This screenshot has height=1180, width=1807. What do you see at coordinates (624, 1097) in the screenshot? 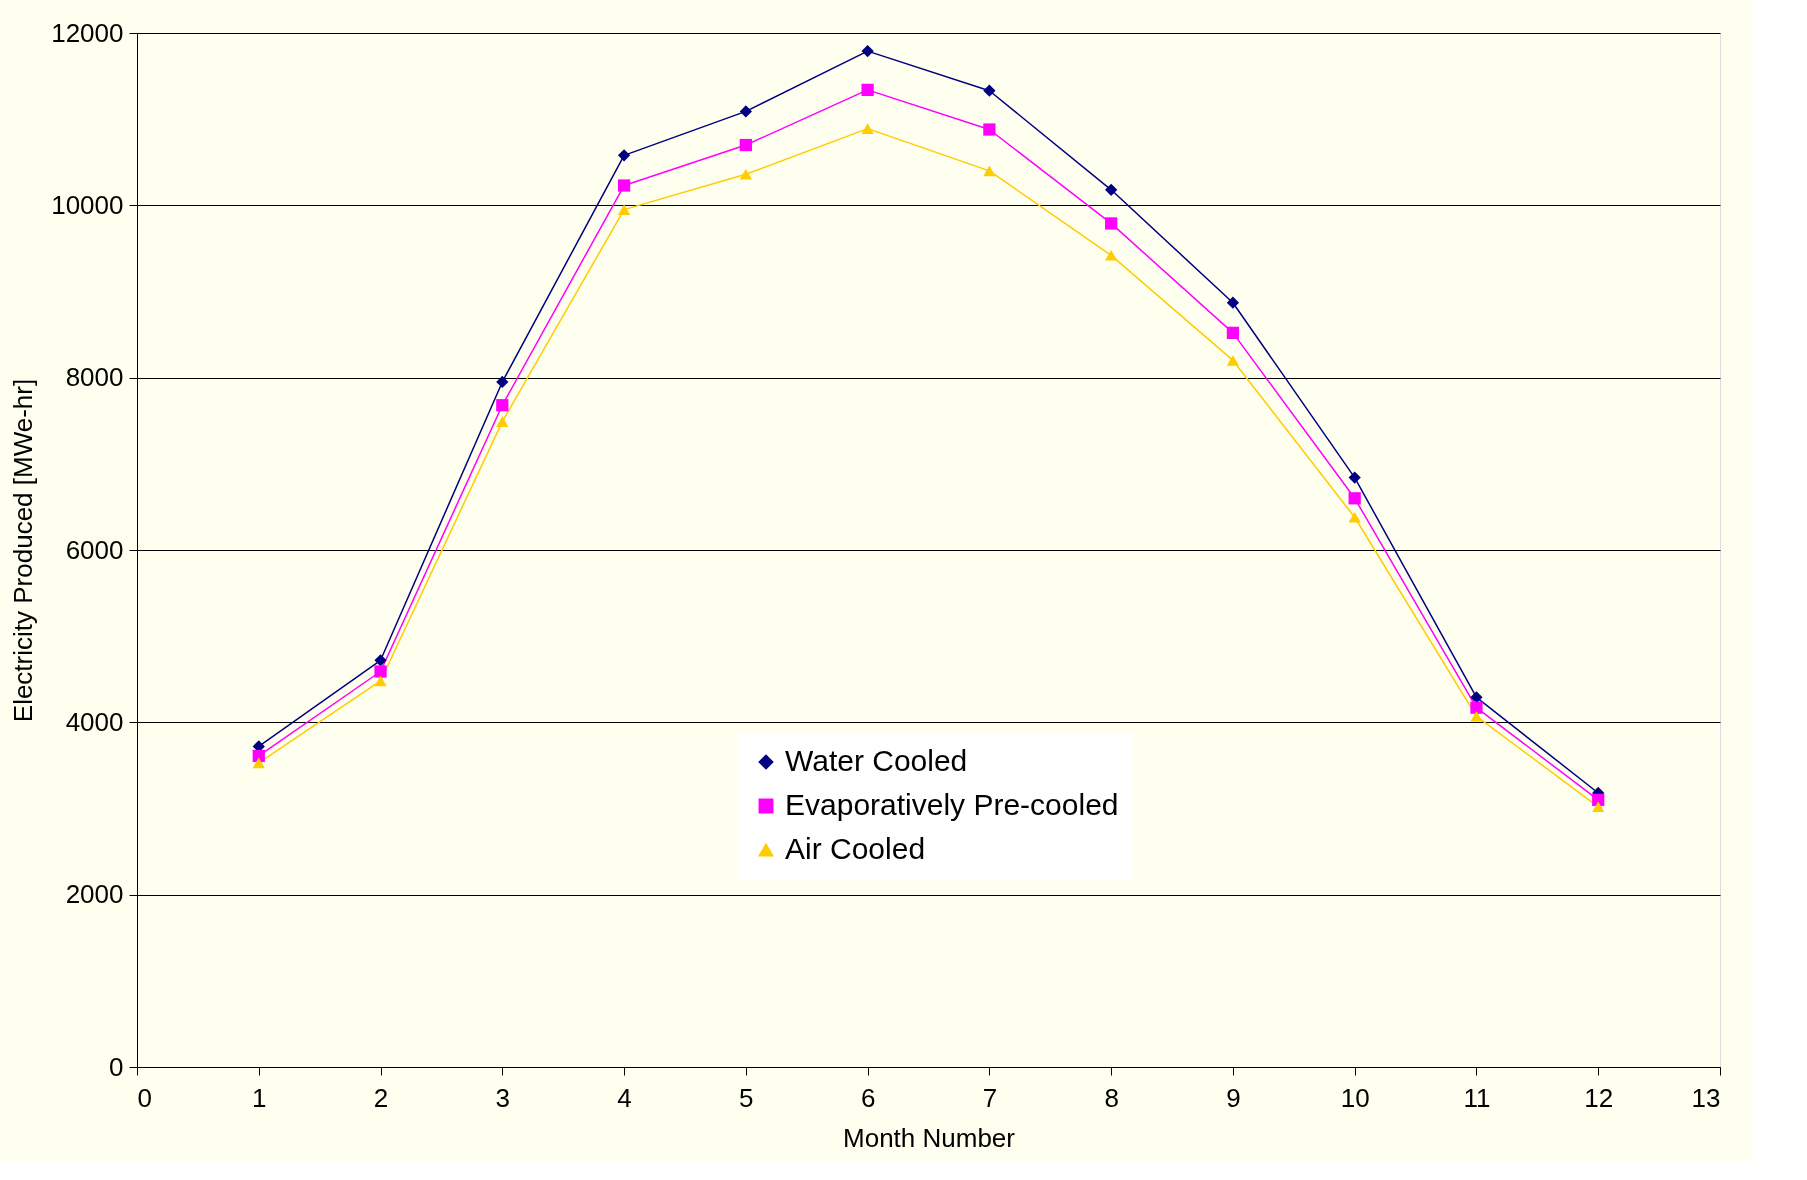
I see `x-tick-label: 4` at bounding box center [624, 1097].